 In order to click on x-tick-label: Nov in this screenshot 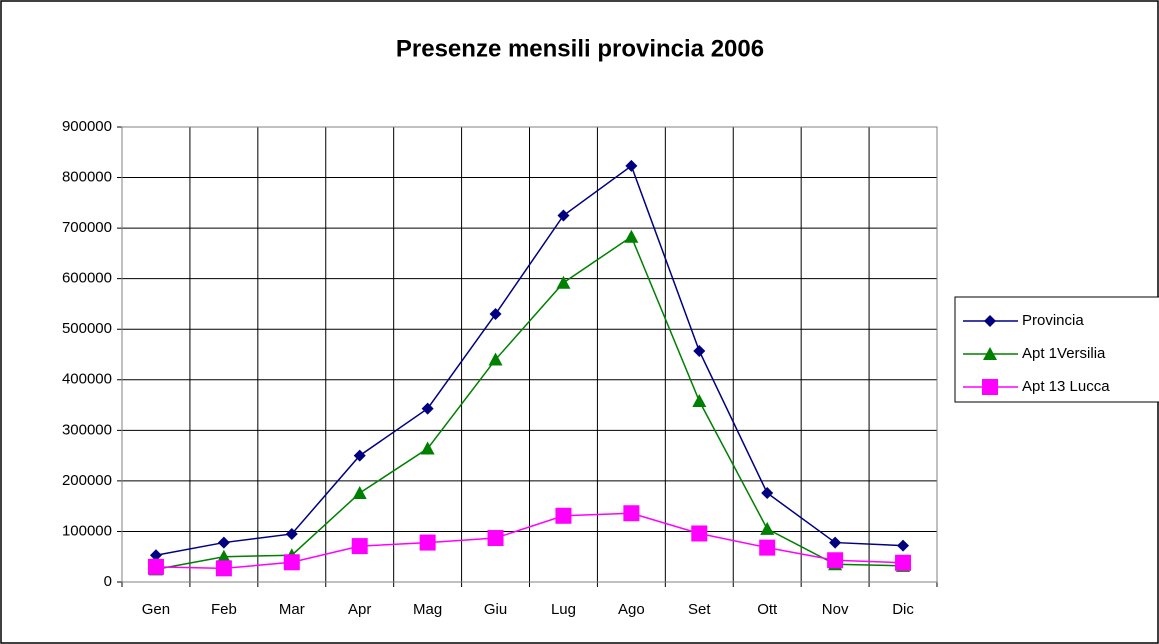, I will do `click(835, 609)`.